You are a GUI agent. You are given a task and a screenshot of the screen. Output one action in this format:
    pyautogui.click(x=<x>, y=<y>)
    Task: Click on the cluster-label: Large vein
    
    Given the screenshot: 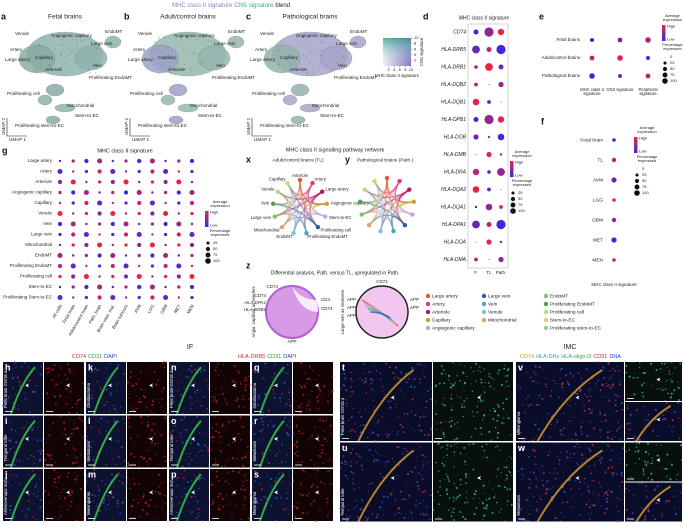 What is the action you would take?
    pyautogui.click(x=347, y=43)
    